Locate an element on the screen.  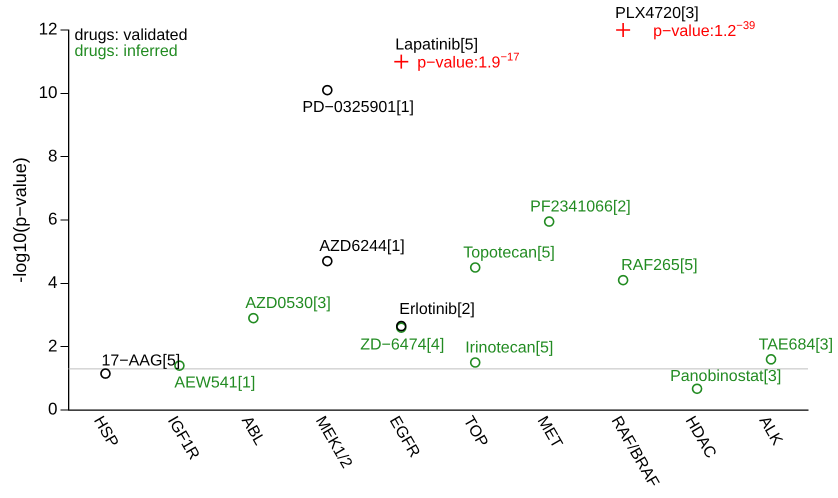
annotation: AEW541[1] is located at coordinates (215, 383).